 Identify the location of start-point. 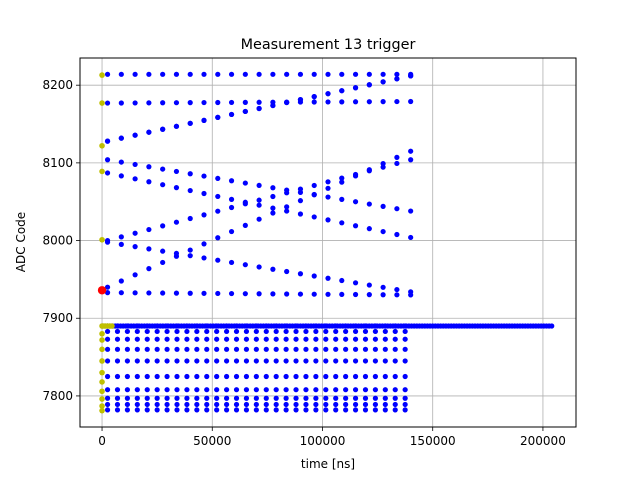
(102, 399).